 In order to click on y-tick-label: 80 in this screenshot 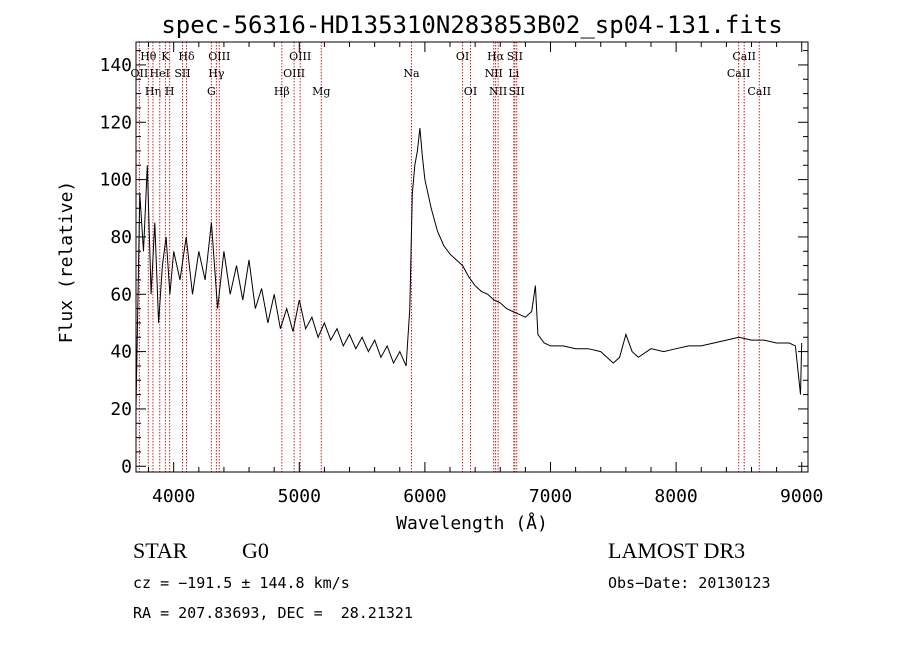, I will do `click(121, 237)`.